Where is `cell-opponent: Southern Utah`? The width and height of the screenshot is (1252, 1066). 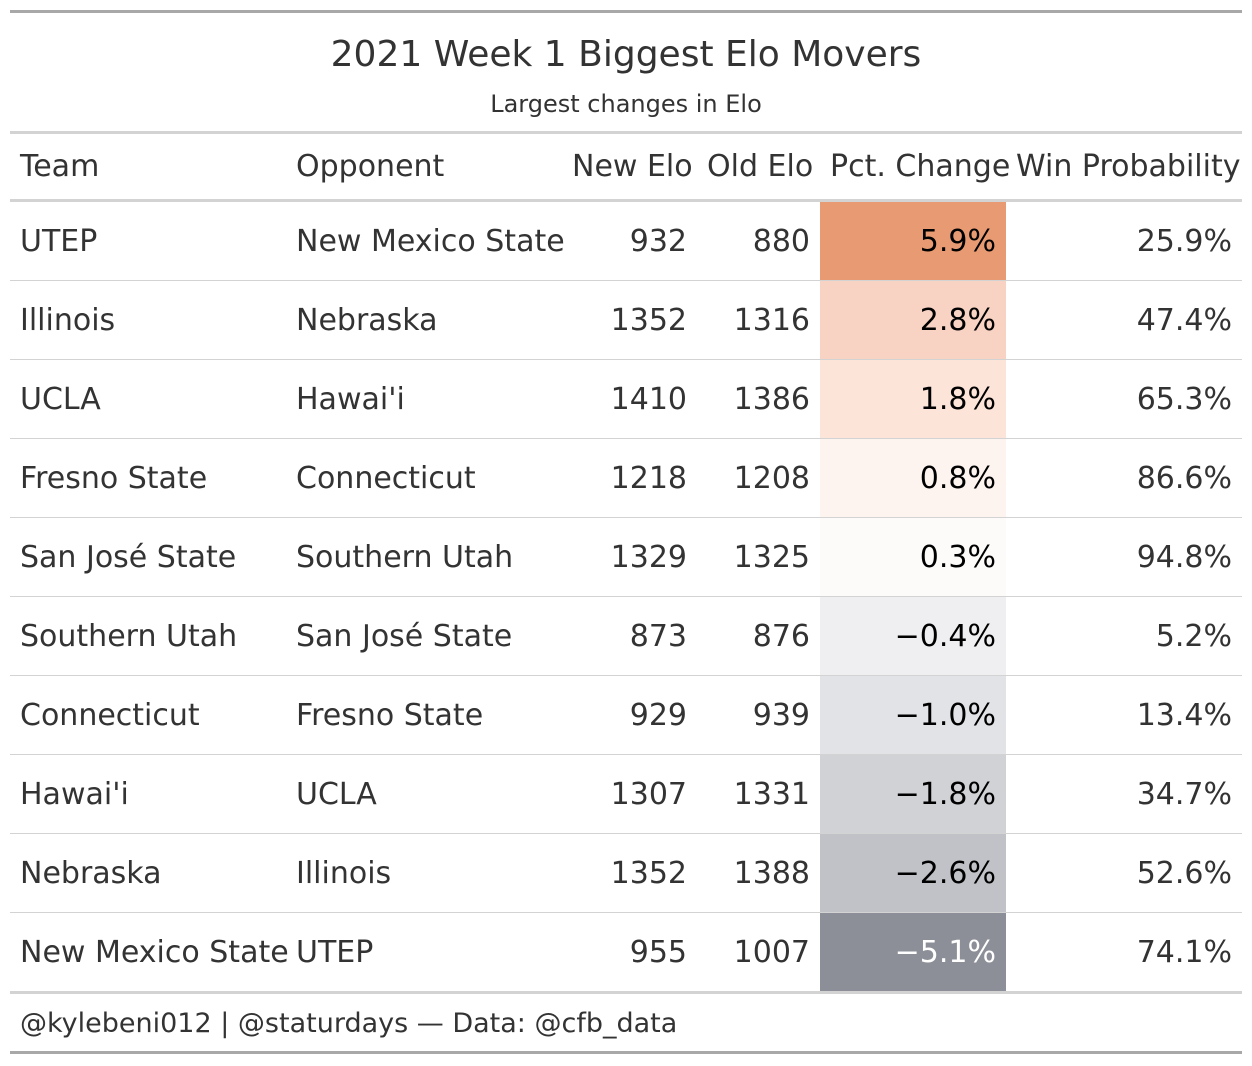 cell-opponent: Southern Utah is located at coordinates (424, 557).